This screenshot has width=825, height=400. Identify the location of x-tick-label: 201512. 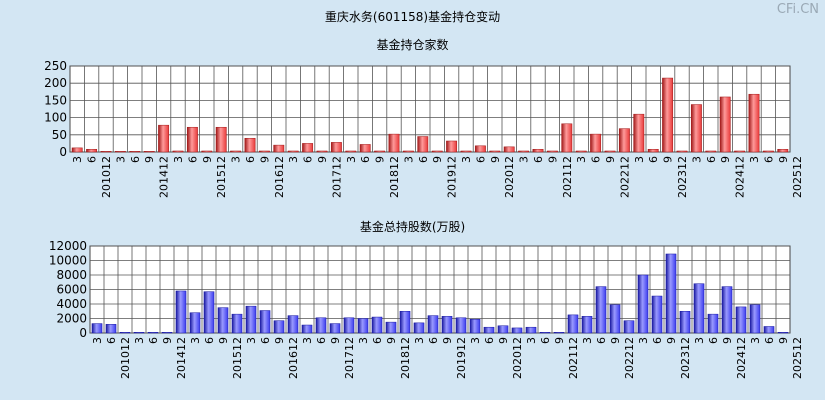
(221, 177).